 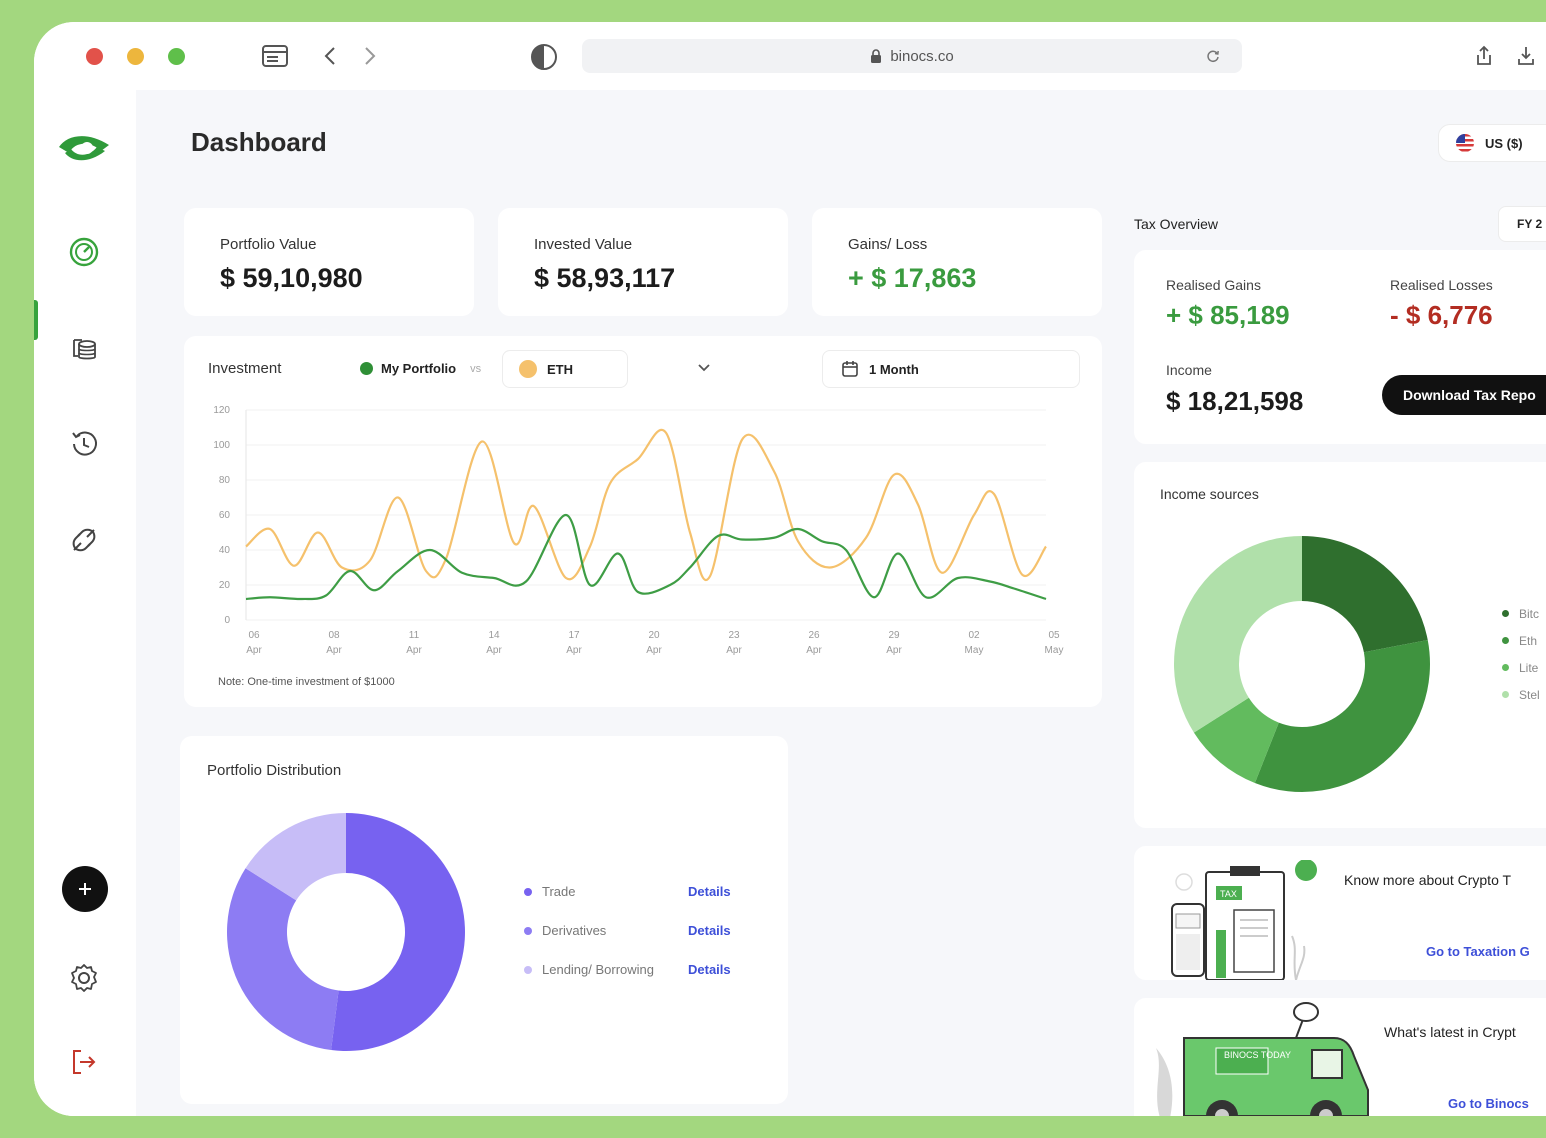 I want to click on promo-title: Know more about Crypto T, so click(x=1428, y=880).